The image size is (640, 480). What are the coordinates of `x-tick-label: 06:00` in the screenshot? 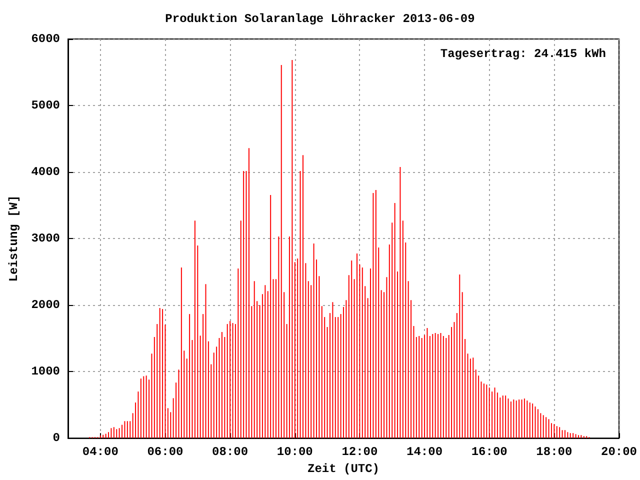 It's located at (165, 452).